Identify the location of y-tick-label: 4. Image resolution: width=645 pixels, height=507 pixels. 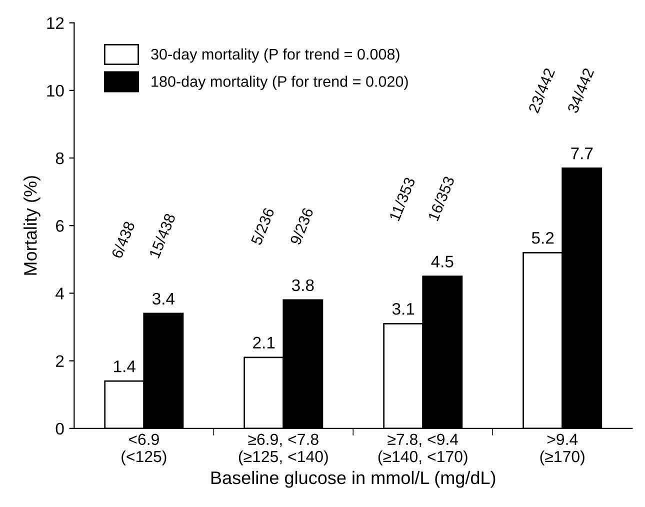
(60, 294).